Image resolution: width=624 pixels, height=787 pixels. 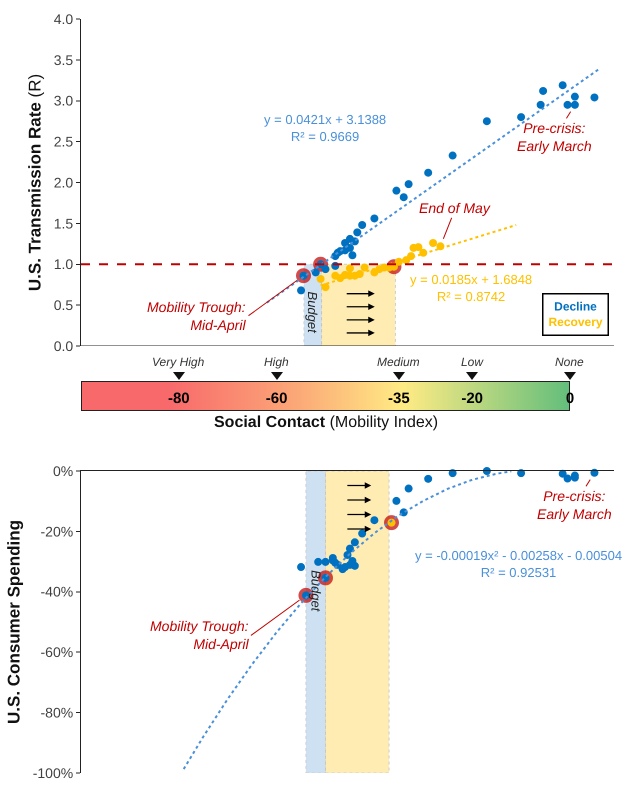 What do you see at coordinates (575, 322) in the screenshot?
I see `text: Recovery` at bounding box center [575, 322].